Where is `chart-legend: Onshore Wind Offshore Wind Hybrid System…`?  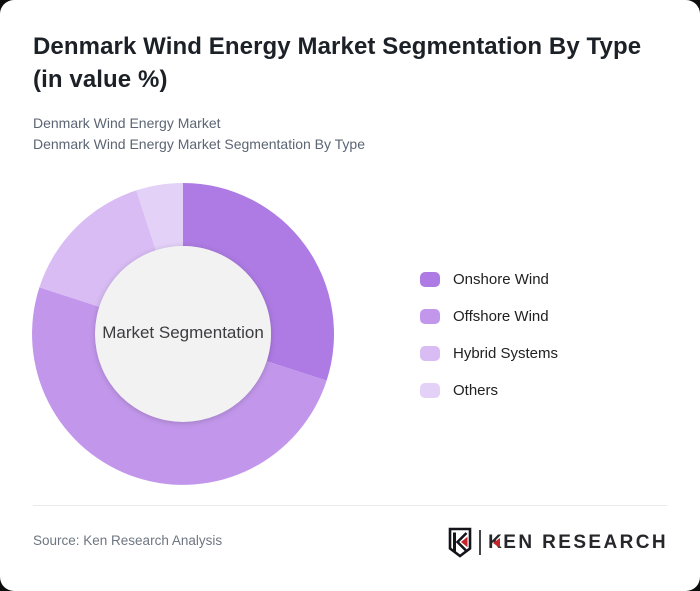 chart-legend: Onshore Wind Offshore Wind Hybrid System… is located at coordinates (489, 335).